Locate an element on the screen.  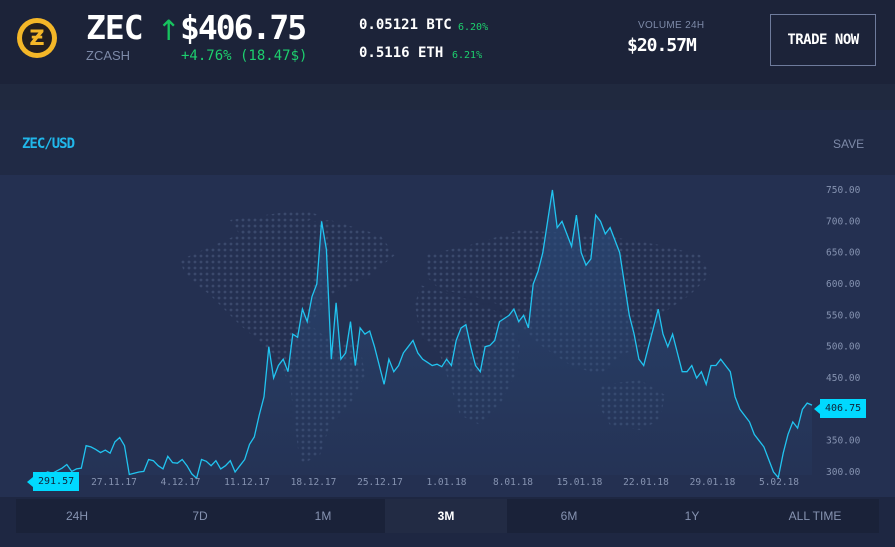
x-tick-label: 29.01.18 is located at coordinates (713, 482).